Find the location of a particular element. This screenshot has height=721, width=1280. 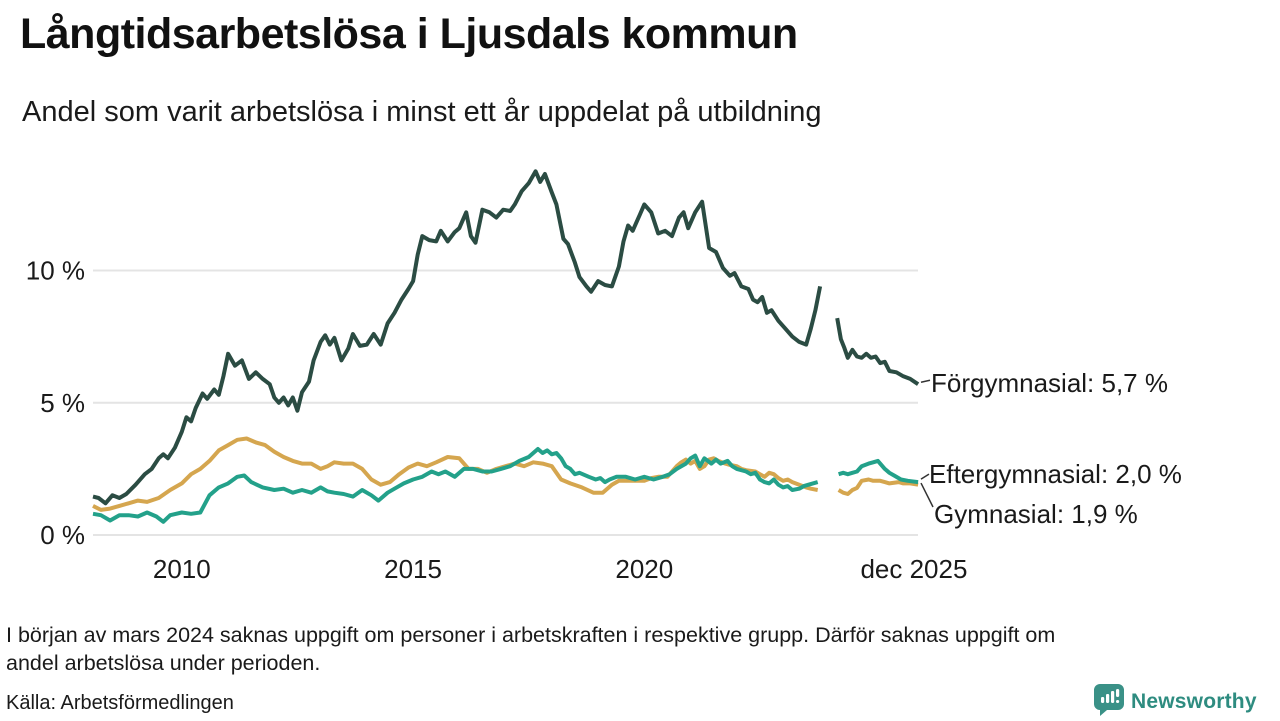

y-axis-tick-label: 10 % is located at coordinates (55, 271).